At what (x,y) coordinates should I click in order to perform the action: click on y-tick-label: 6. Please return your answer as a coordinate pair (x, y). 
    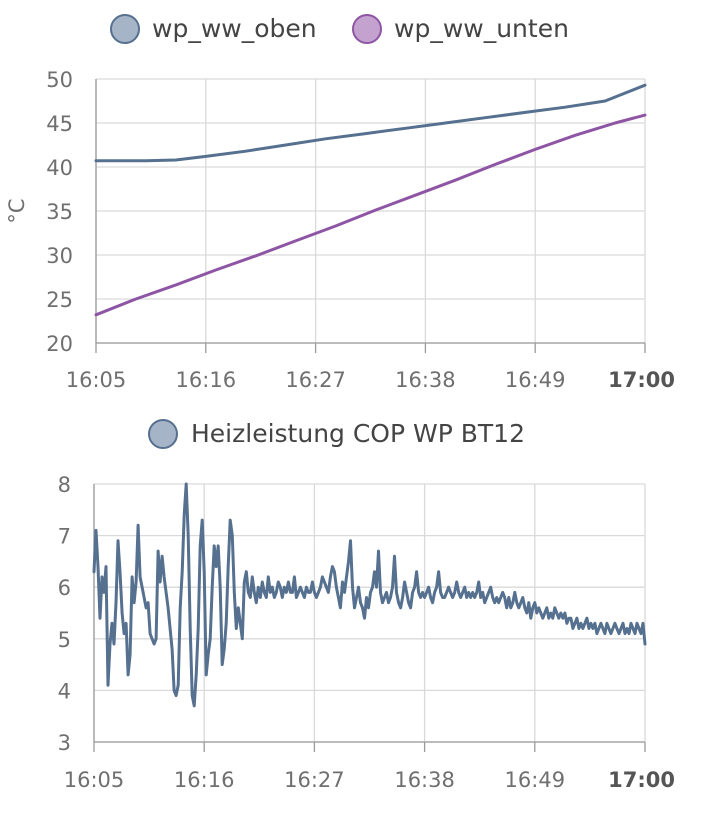
    Looking at the image, I should click on (64, 588).